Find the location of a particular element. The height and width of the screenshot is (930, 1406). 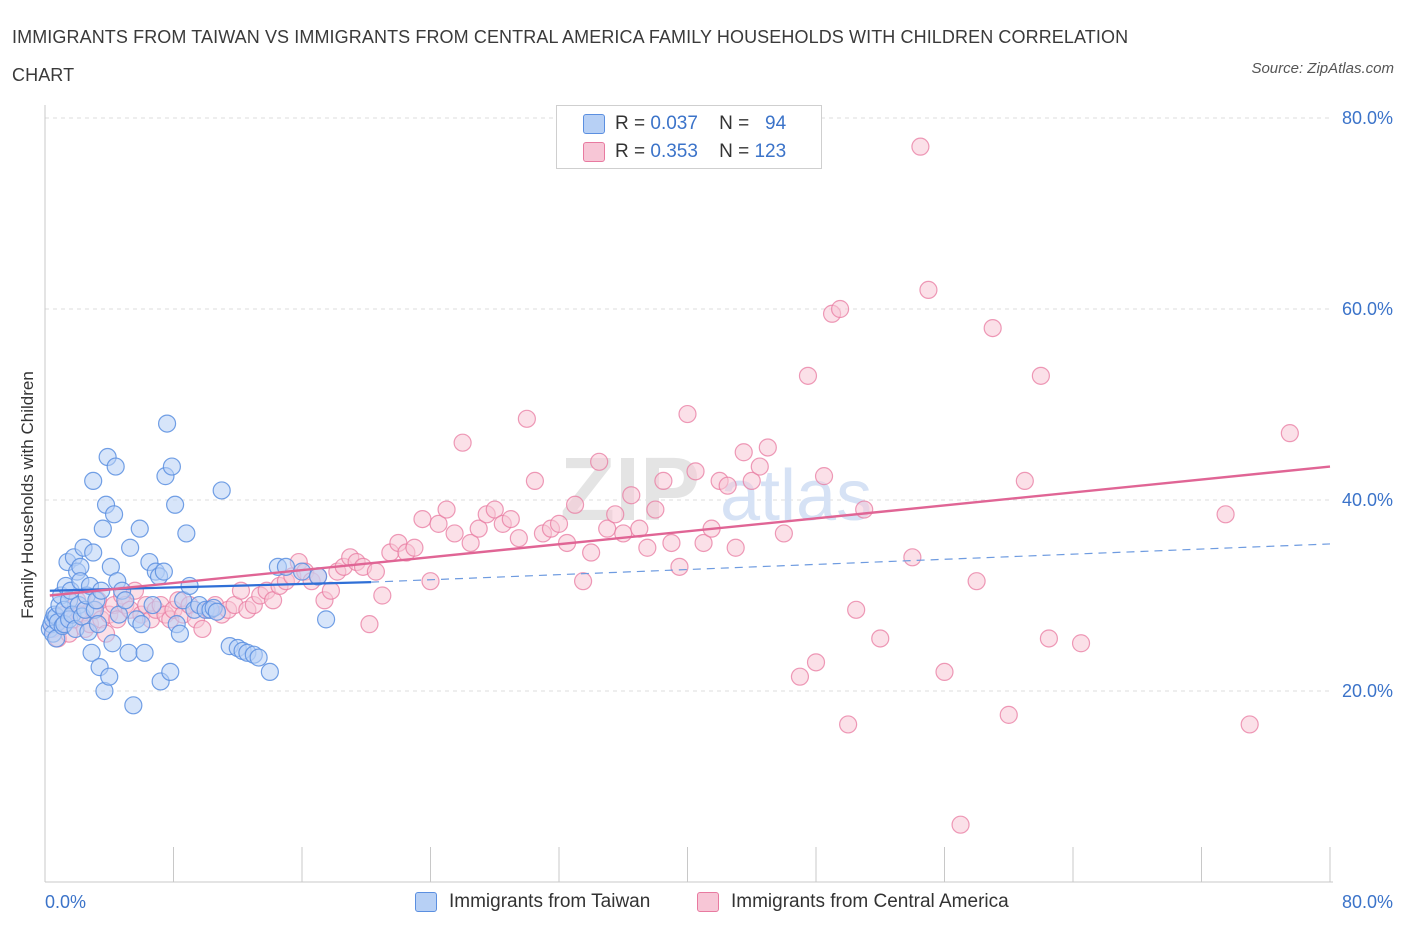

central-america-trend-line is located at coordinates (690, 531).